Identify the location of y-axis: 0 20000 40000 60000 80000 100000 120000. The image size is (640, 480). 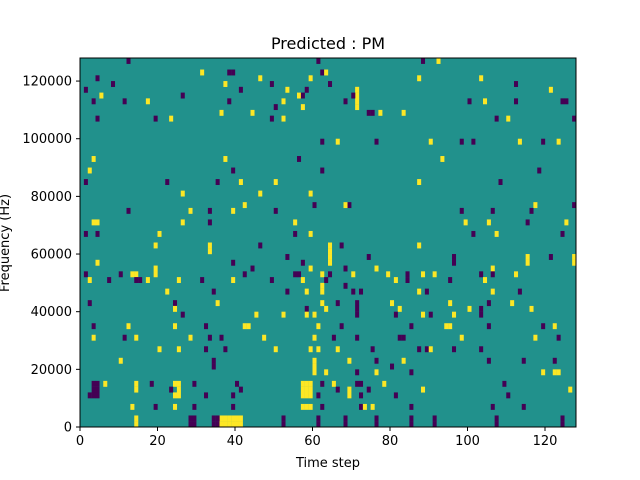
(51, 255).